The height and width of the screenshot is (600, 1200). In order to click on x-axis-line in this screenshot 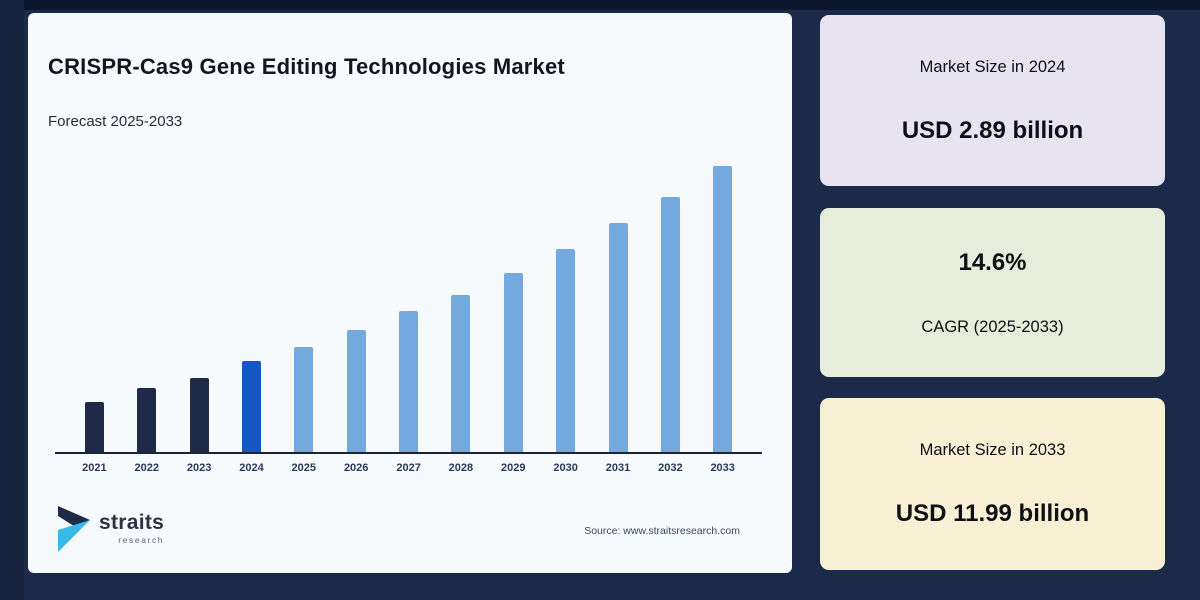, I will do `click(408, 453)`.